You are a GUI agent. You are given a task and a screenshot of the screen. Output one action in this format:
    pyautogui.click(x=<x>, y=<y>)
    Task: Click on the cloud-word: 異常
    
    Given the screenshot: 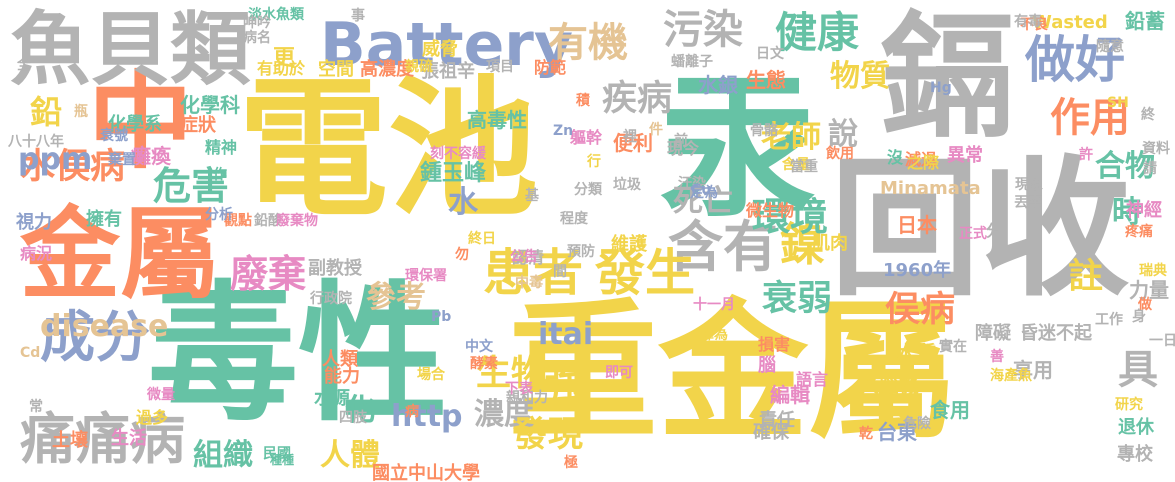 What is the action you would take?
    pyautogui.click(x=965, y=155)
    